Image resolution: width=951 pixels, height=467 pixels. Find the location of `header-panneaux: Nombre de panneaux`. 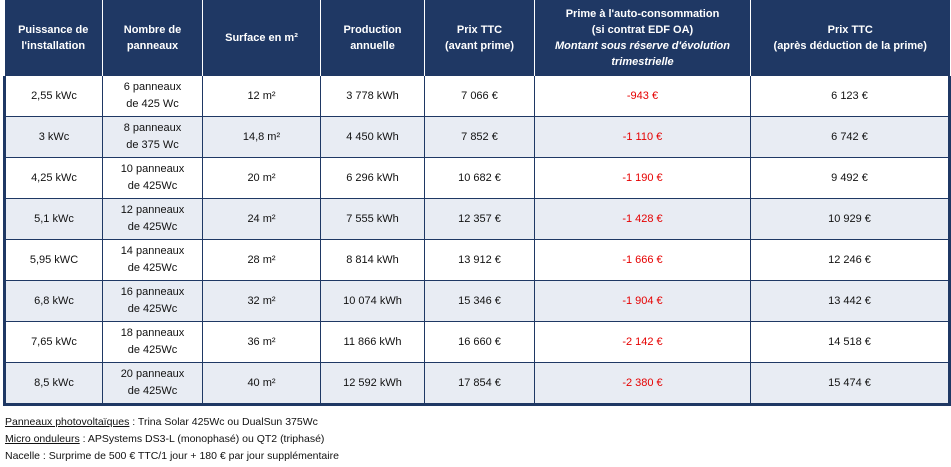

header-panneaux: Nombre de panneaux is located at coordinates (152, 38).